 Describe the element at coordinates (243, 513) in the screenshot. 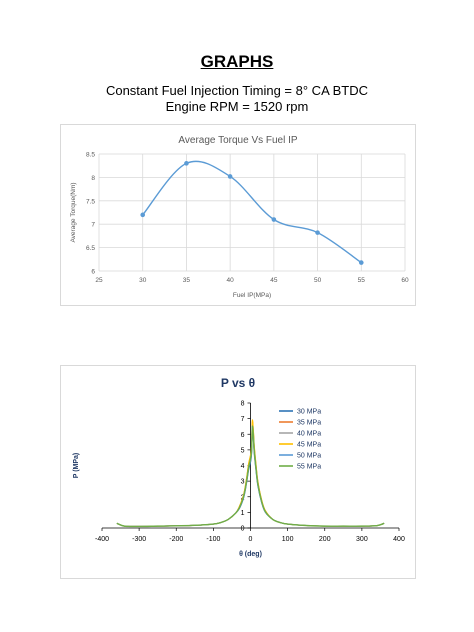

I see `y-tick-label: 1` at that location.